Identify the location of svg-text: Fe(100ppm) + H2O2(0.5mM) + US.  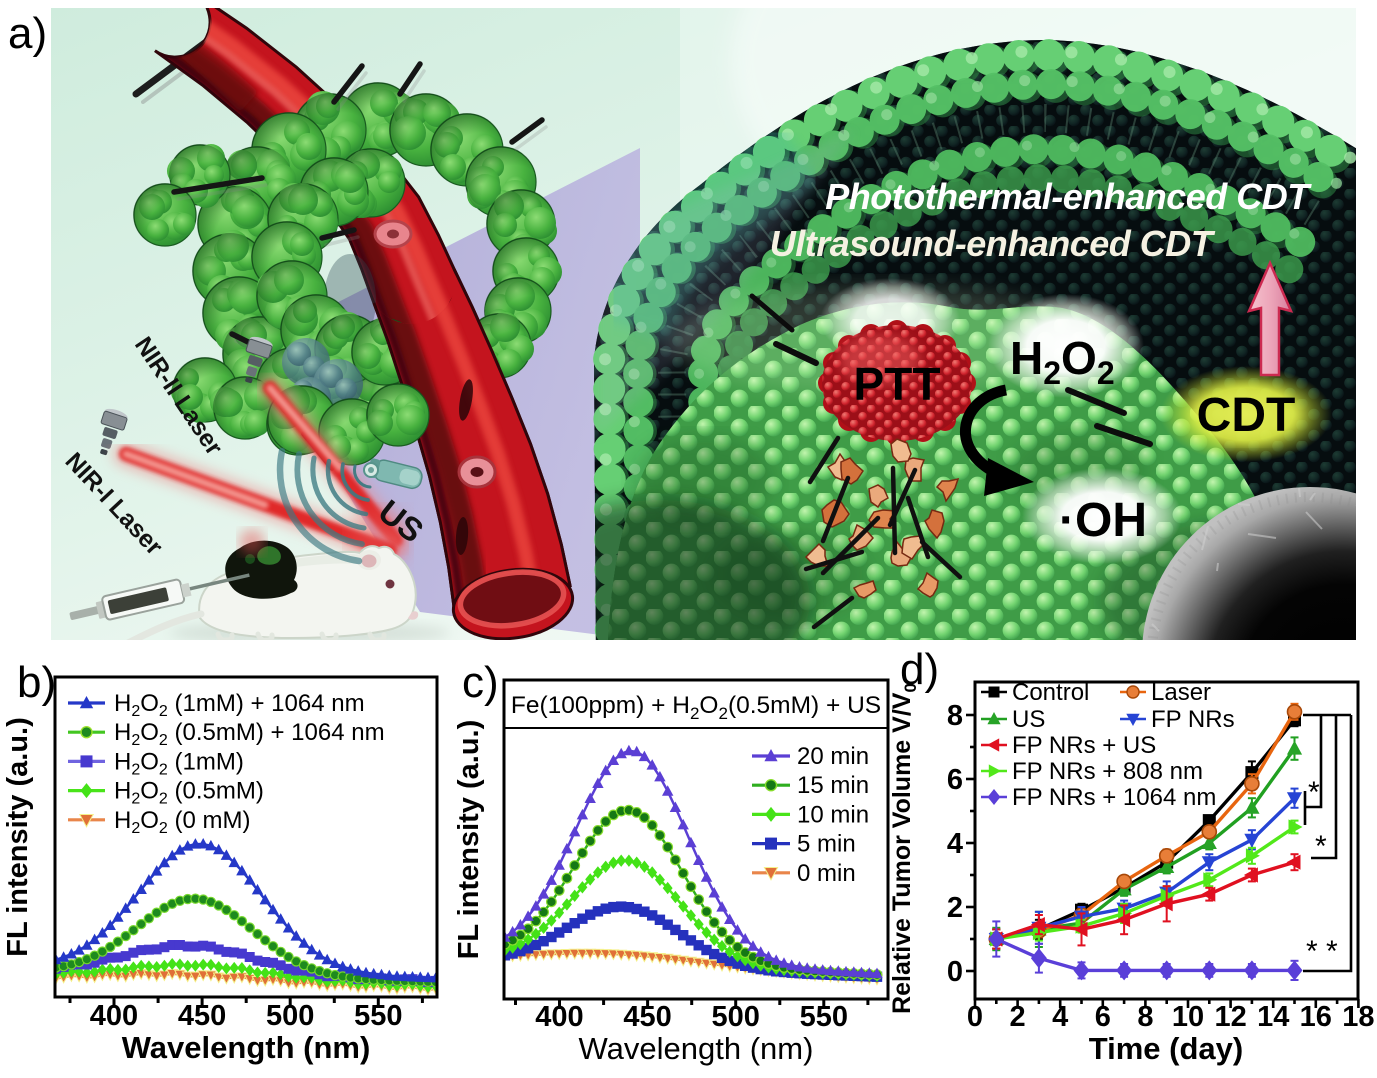
(696, 707).